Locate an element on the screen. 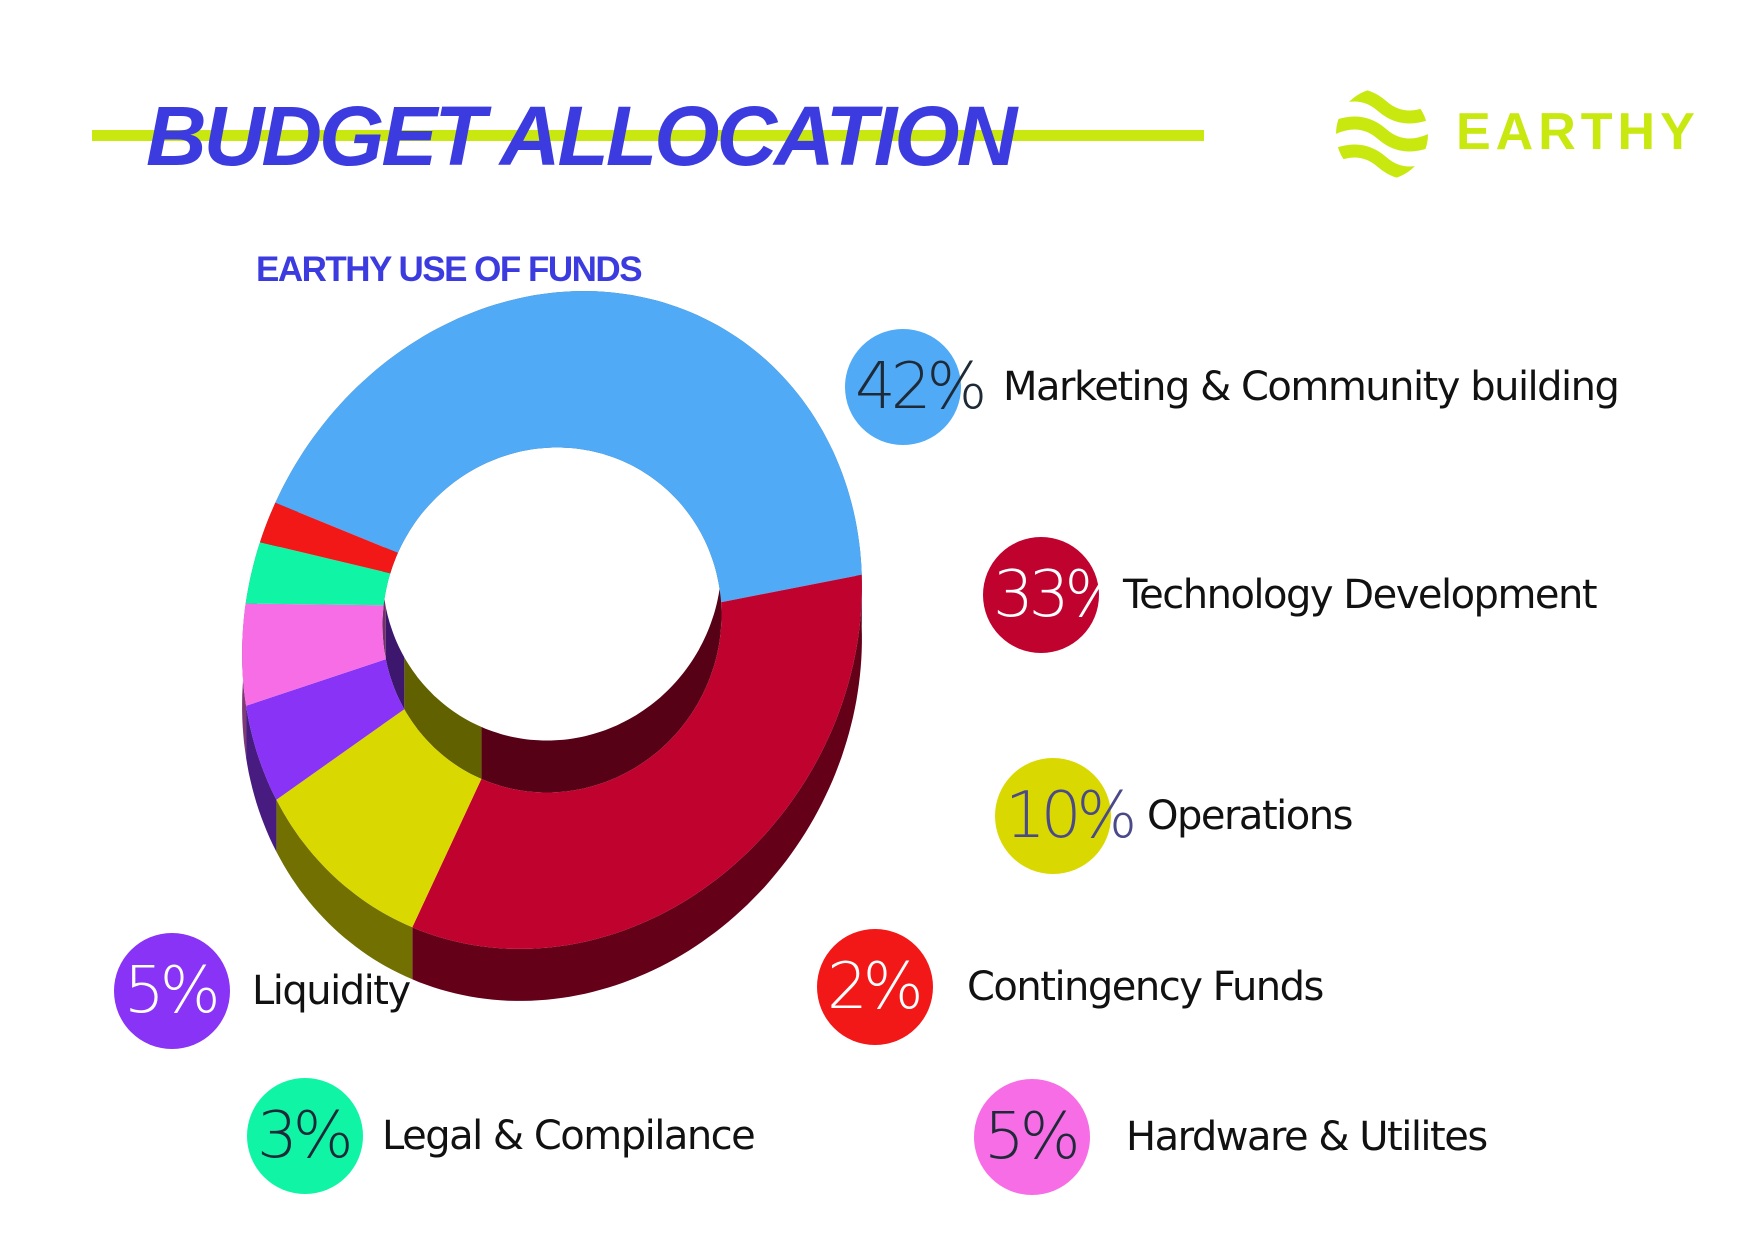  legend-label: Marketing & Community building is located at coordinates (1311, 387).